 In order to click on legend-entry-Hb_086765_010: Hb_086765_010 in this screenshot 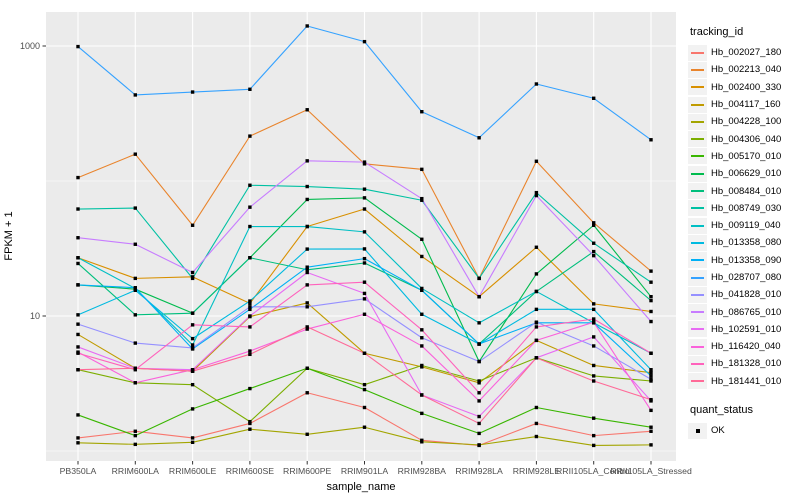, I will do `click(743, 312)`.